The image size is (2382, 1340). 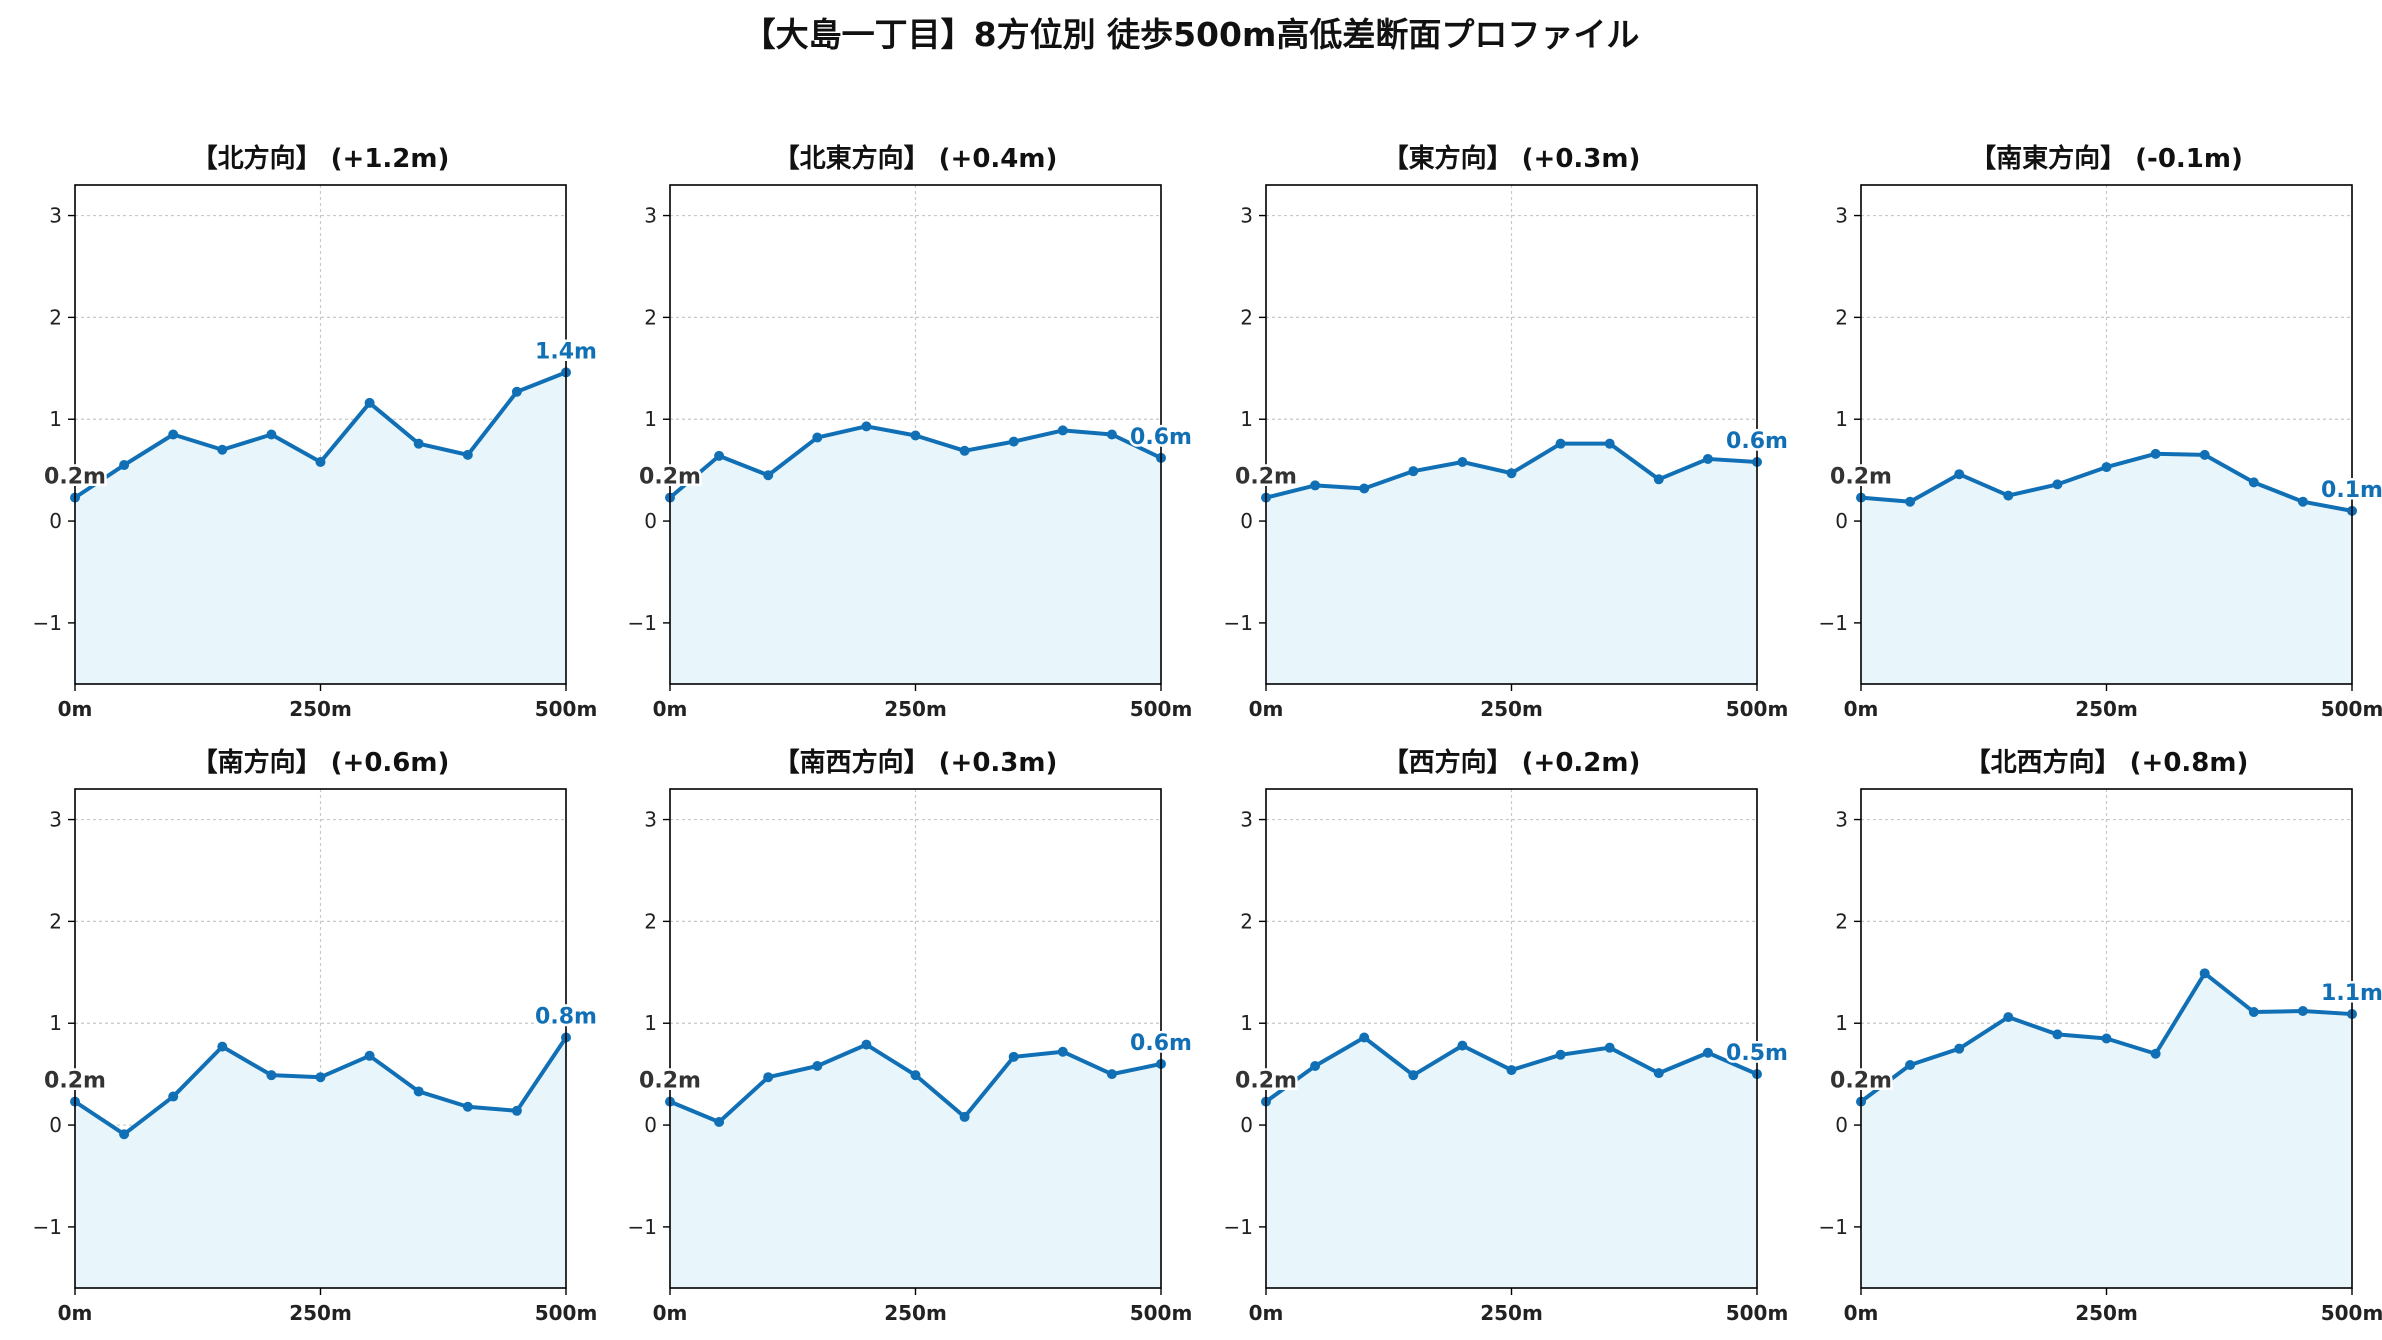 I want to click on panel-7: 【西方向】 (+0.2m) −1 0 1 2 3 0m 250m 500m 0.2m 0.5m, so click(x=1507, y=1036).